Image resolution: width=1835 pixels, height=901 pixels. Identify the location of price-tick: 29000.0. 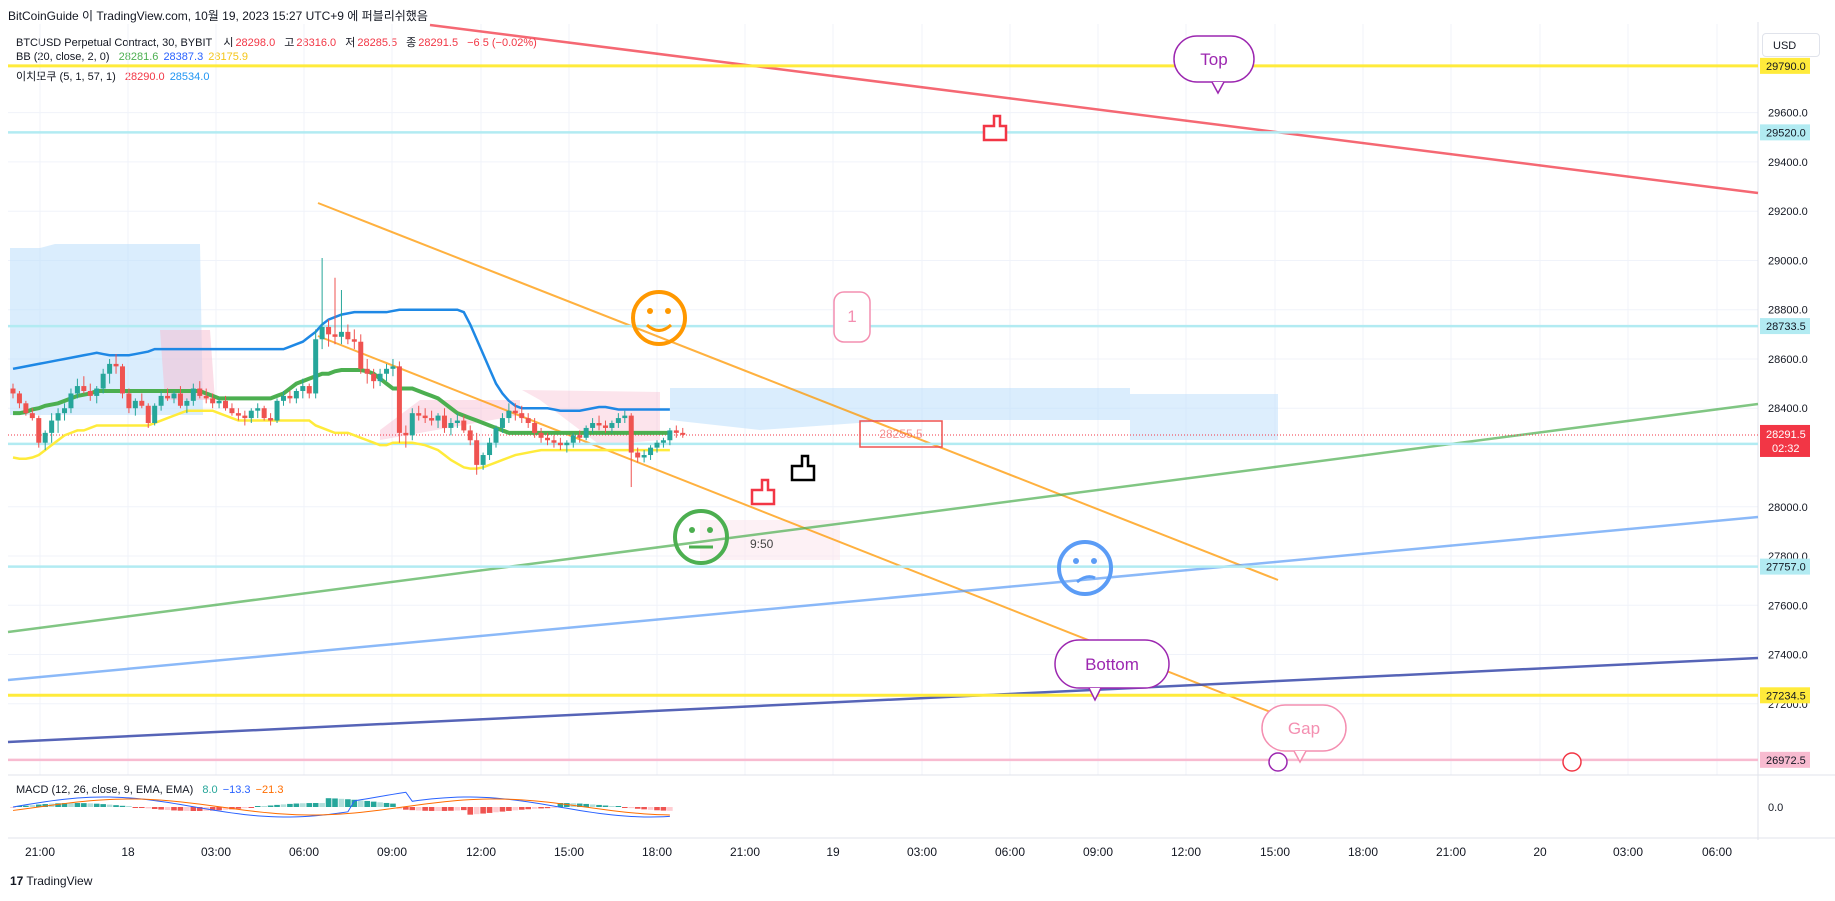
(1788, 261).